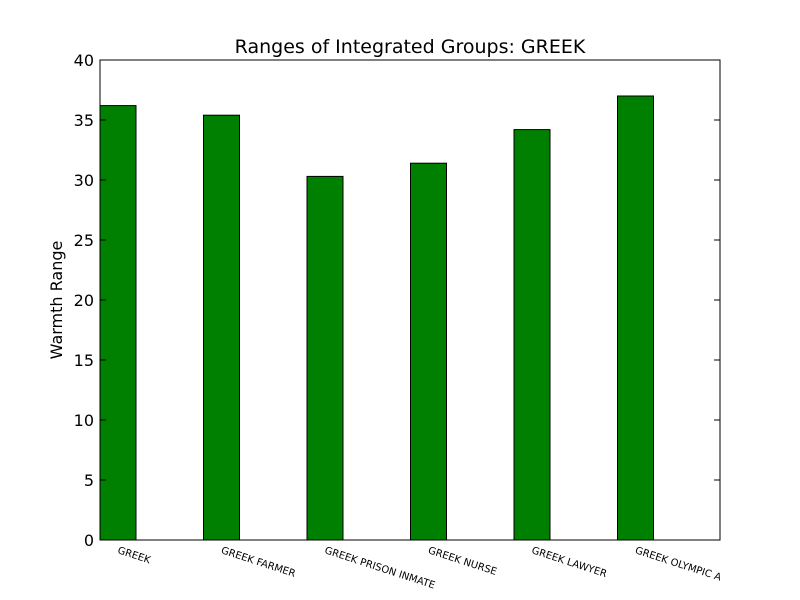 This screenshot has height=600, width=800. What do you see at coordinates (84, 360) in the screenshot?
I see `y-tick-label: 15` at bounding box center [84, 360].